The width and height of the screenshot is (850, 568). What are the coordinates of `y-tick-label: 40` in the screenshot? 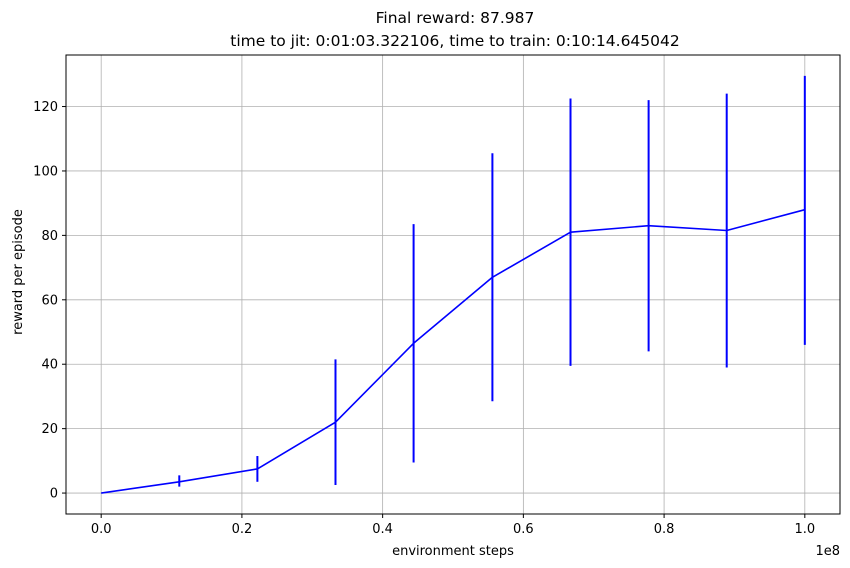 It's located at (49, 365).